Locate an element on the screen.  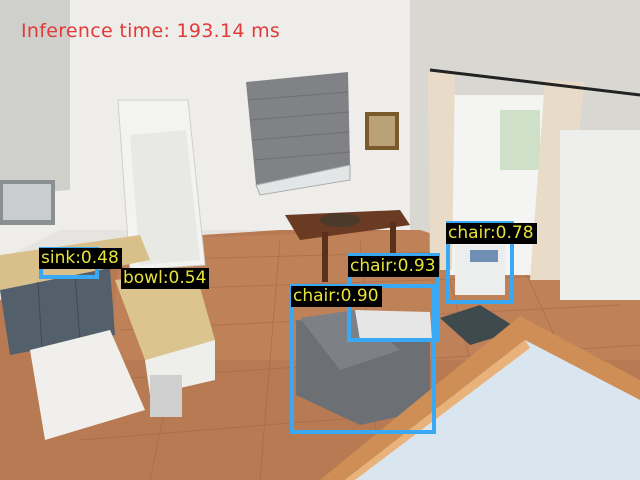
inference-time-text: Inference time: 193.14 ms is located at coordinates (151, 31).